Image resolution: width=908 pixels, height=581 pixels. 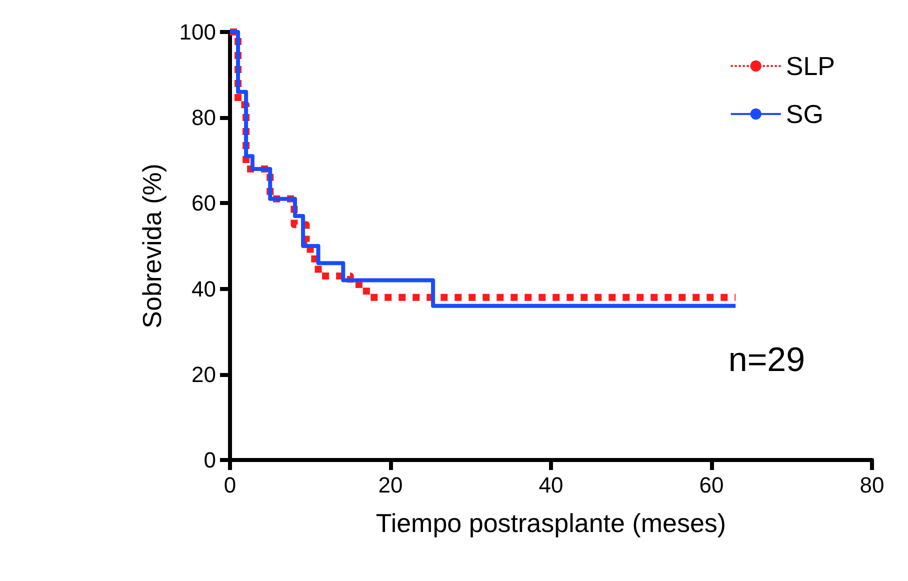 I want to click on x-axis-title: Tiempo postrasplante (meses), so click(x=551, y=523).